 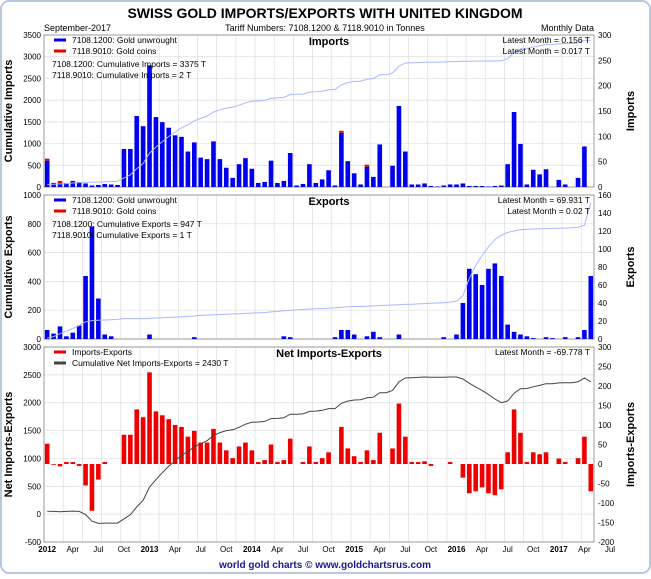 I want to click on y-axis-title-left: Cumulative Imports, so click(x=9, y=111).